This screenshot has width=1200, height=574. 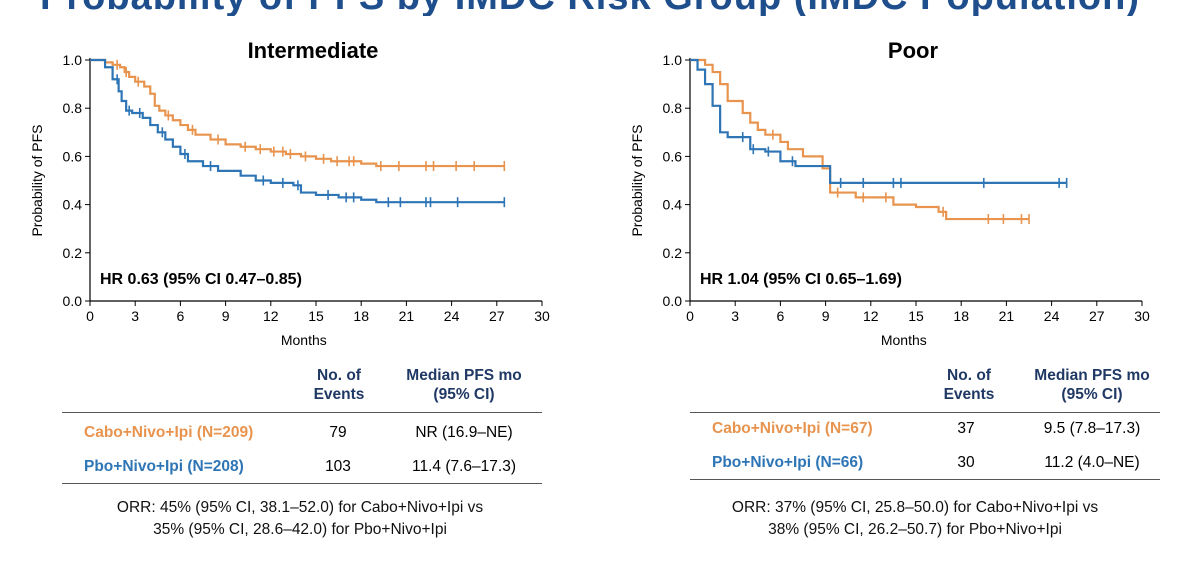 I want to click on arm-label-pbo: Pbo+Nivo+Ipi (N=208), so click(x=164, y=466).